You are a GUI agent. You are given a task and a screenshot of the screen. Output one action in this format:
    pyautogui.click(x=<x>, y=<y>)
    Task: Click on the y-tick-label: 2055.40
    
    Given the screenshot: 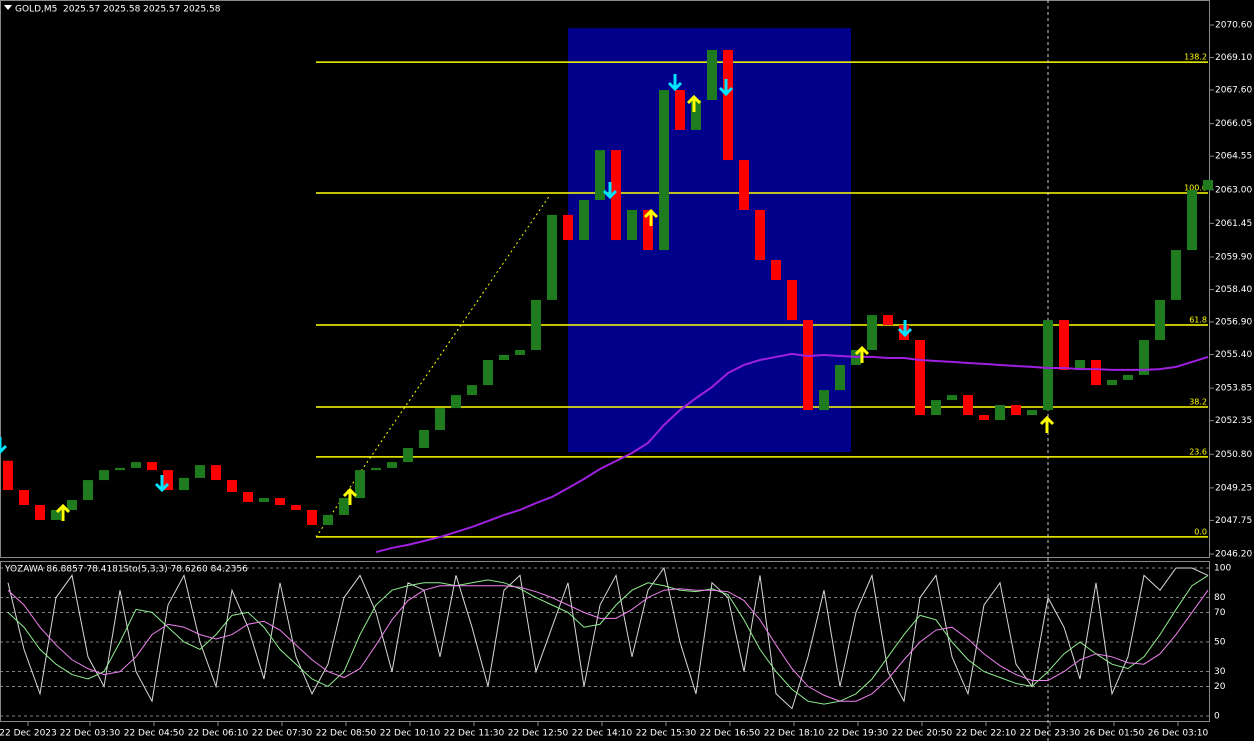 What is the action you would take?
    pyautogui.click(x=1233, y=355)
    